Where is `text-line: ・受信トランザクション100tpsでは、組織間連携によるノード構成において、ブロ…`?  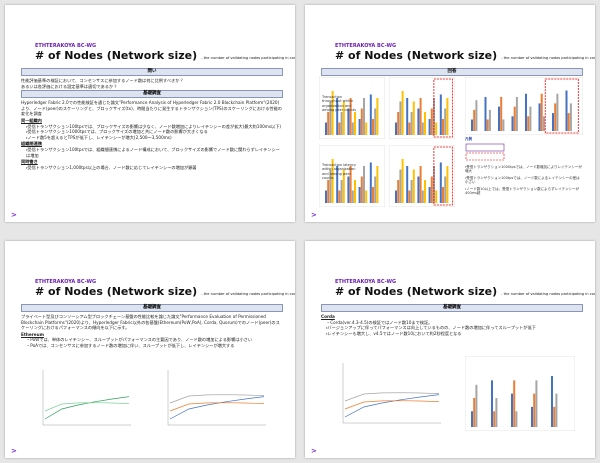
text-line: ・受信トランザクション100tpsでは、組織間連携によるノード構成において、ブロ… is located at coordinates (153, 152).